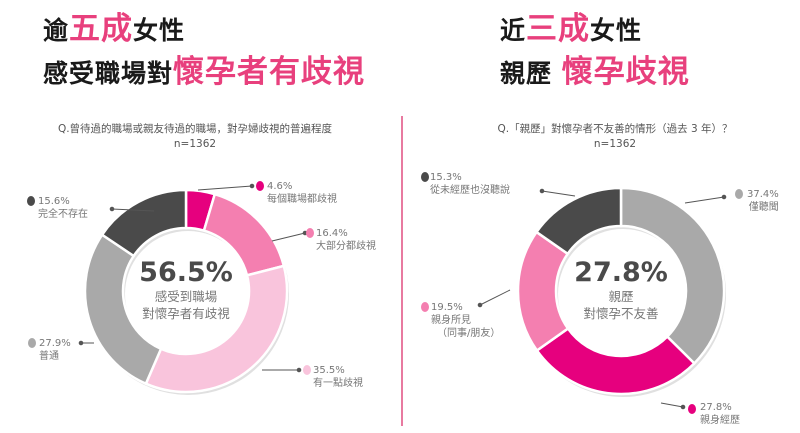  Describe the element at coordinates (280, 186) in the screenshot. I see `label-pct: 4.6%` at that location.